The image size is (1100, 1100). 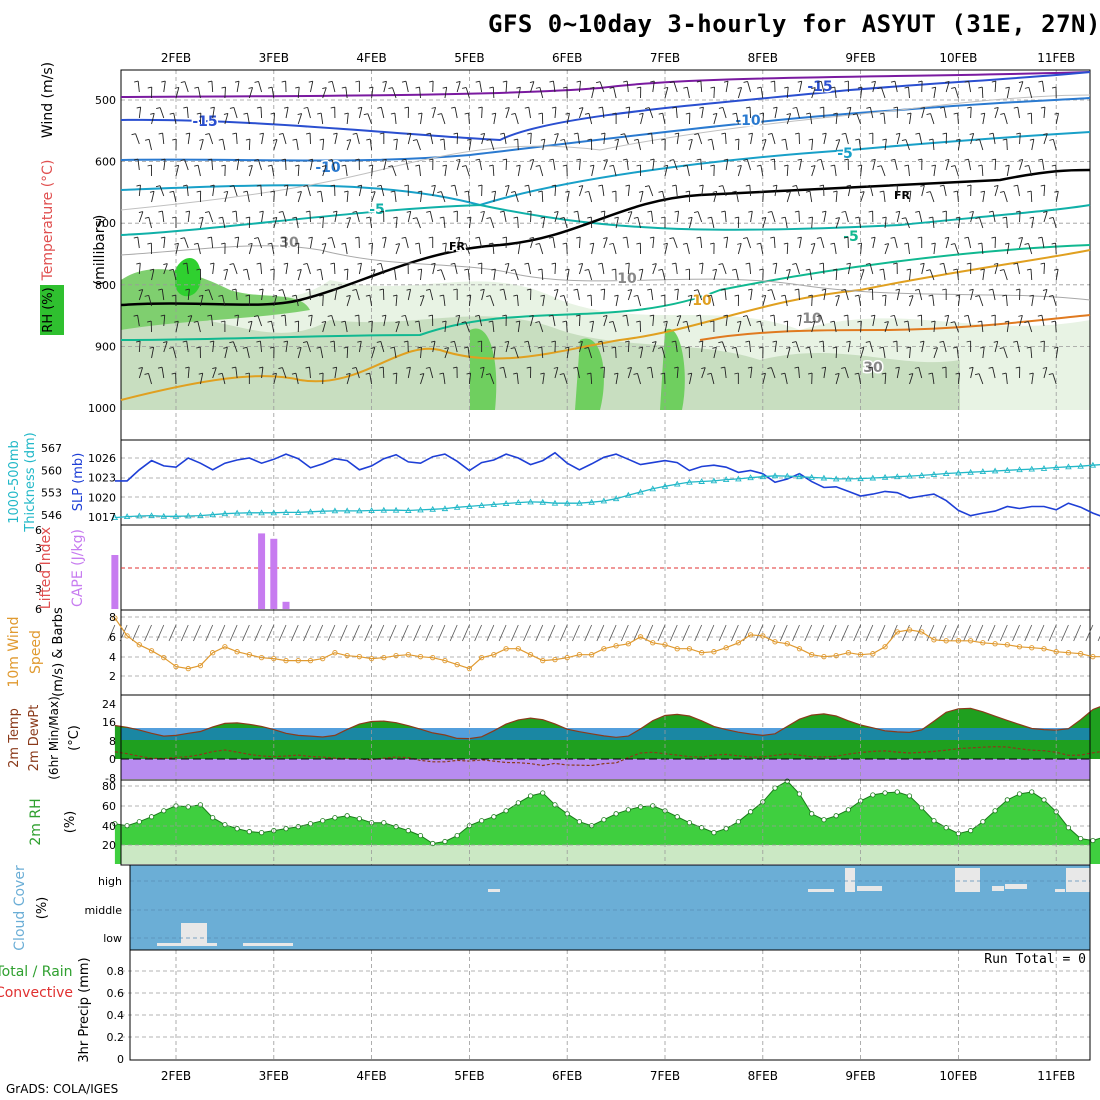 I want to click on cloud-block, so click(x=194, y=934).